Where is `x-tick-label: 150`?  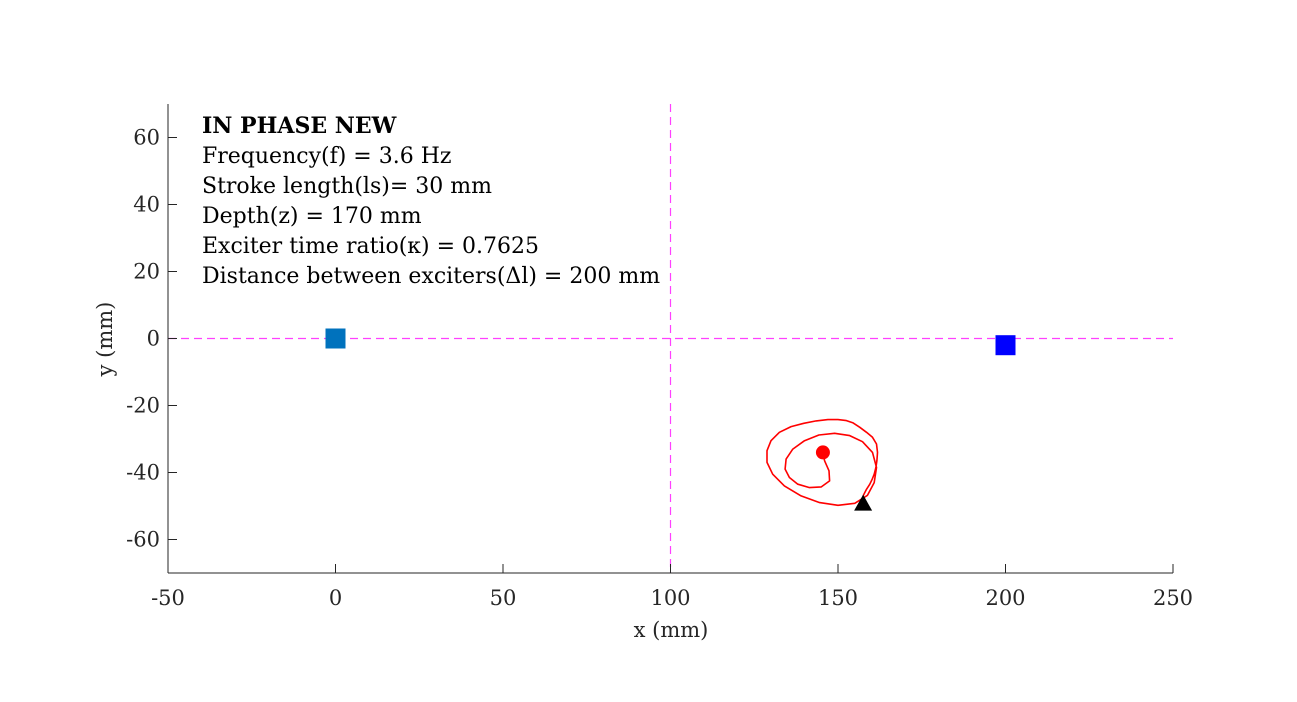 x-tick-label: 150 is located at coordinates (838, 598).